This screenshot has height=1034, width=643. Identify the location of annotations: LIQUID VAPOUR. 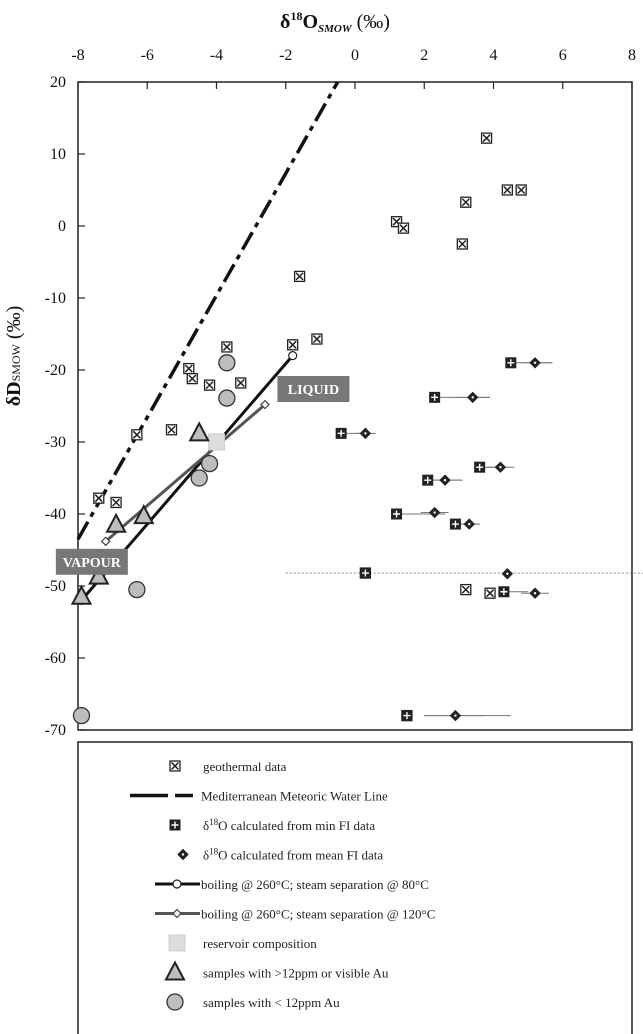
(202, 475).